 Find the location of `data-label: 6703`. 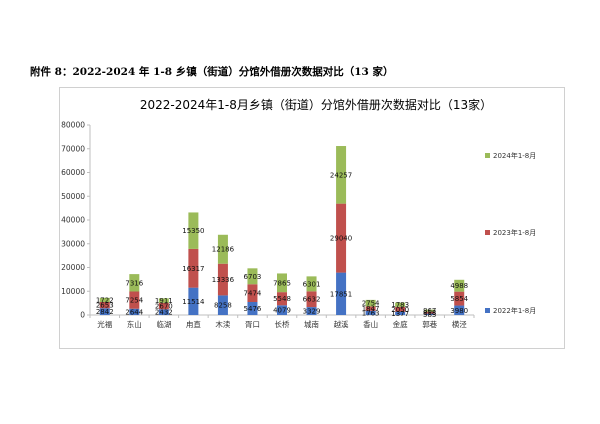

data-label: 6703 is located at coordinates (253, 277).